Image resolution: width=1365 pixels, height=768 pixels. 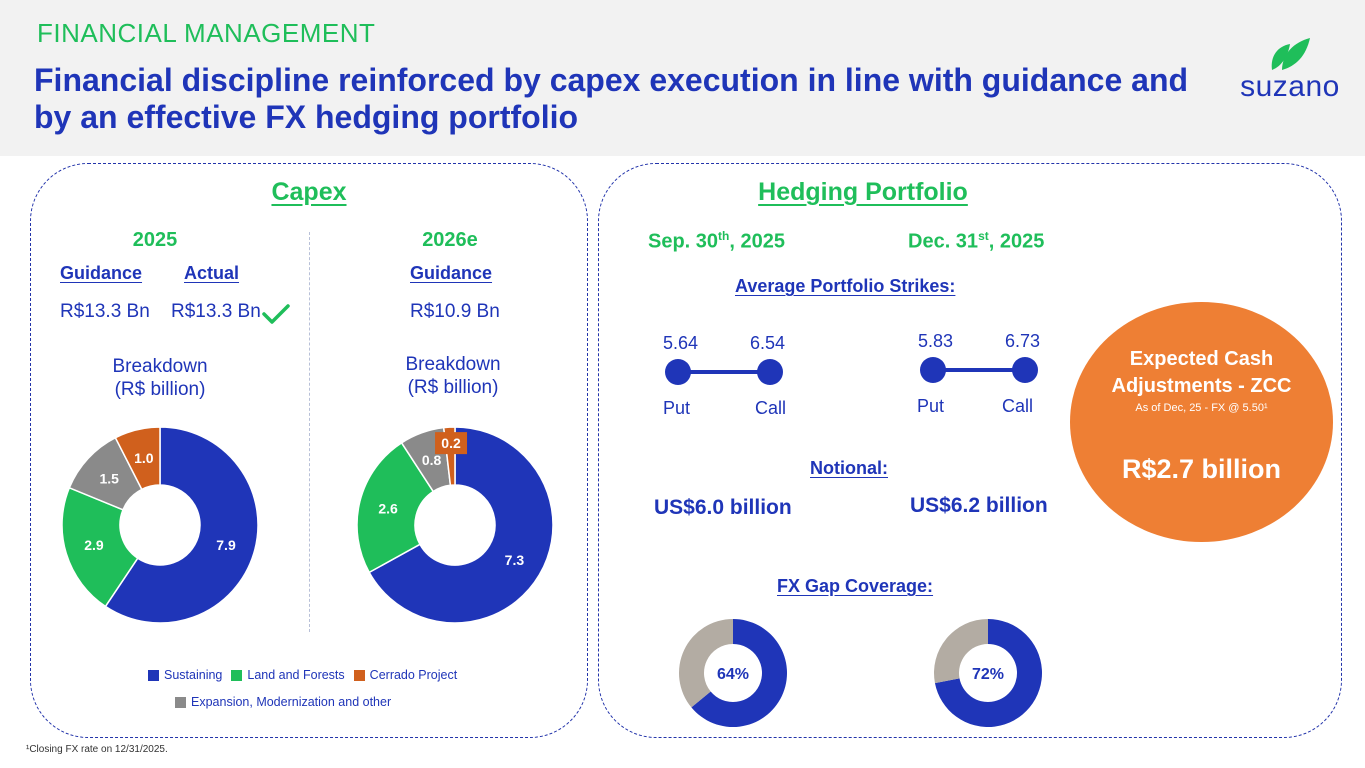 What do you see at coordinates (1290, 86) in the screenshot?
I see `logo-text: suzano` at bounding box center [1290, 86].